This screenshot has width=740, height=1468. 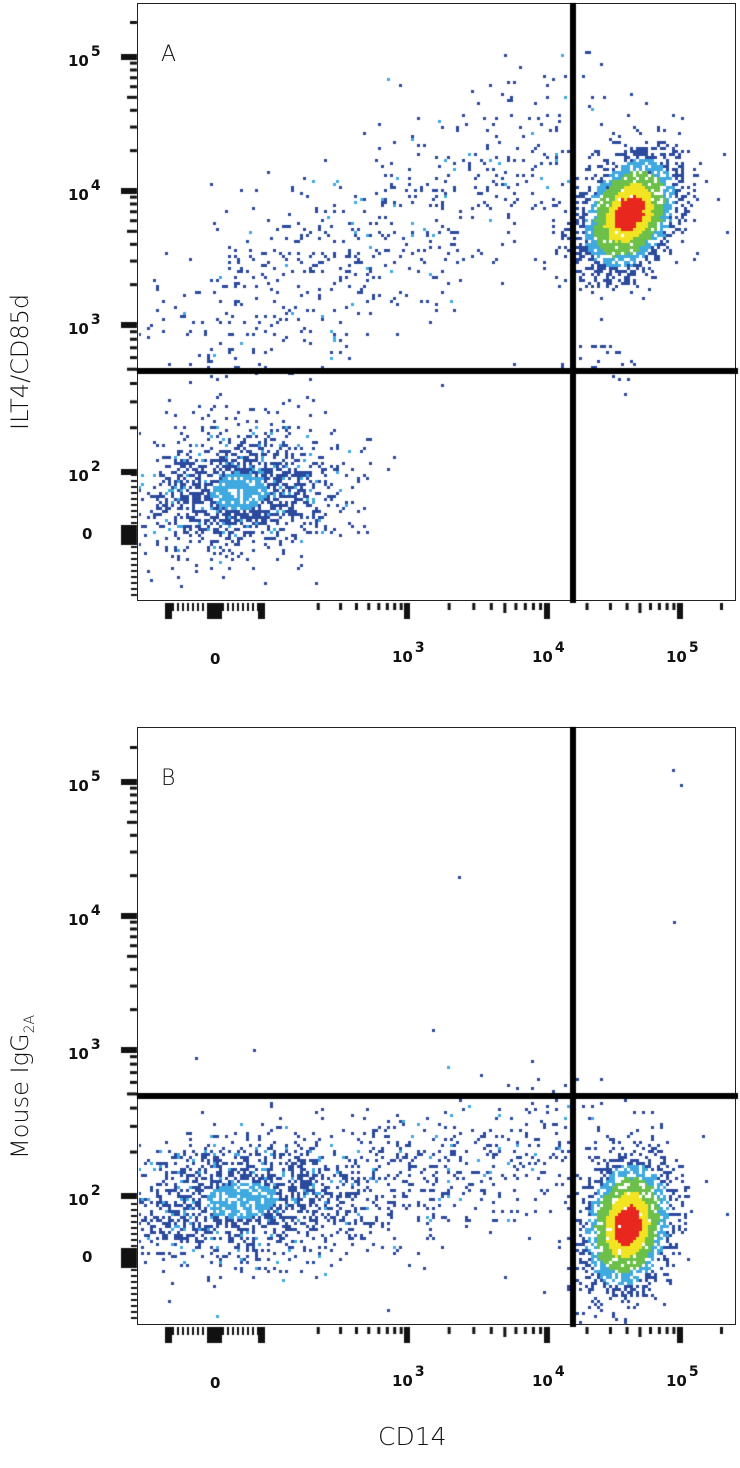 What do you see at coordinates (84, 472) in the screenshot?
I see `ytick-a-1e2: 10 2` at bounding box center [84, 472].